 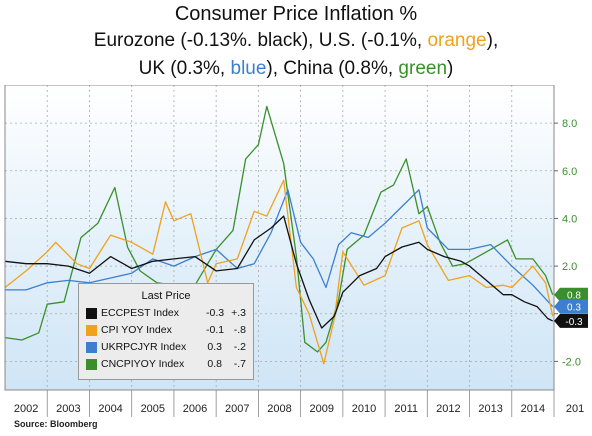 I want to click on last-value-label: 0.3, so click(x=574, y=308).